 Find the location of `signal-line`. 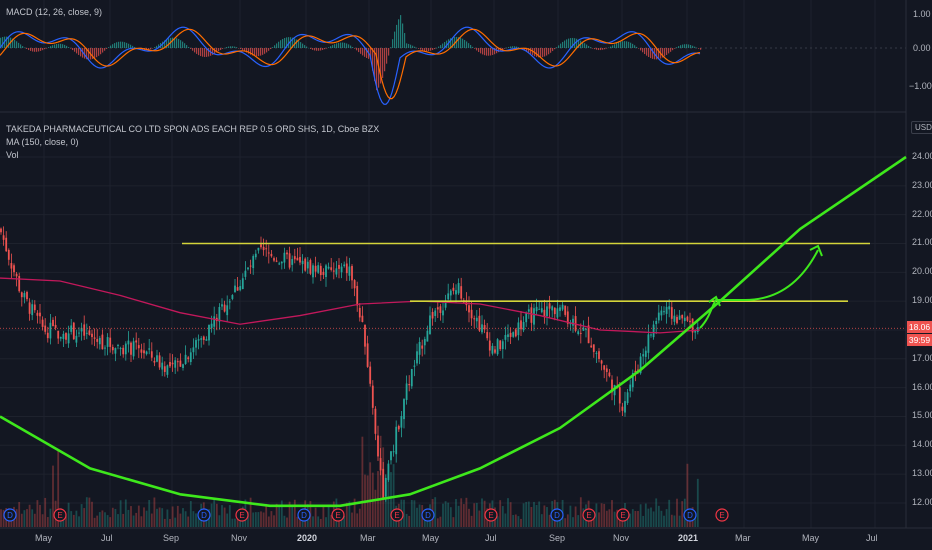

signal-line is located at coordinates (350, 64).